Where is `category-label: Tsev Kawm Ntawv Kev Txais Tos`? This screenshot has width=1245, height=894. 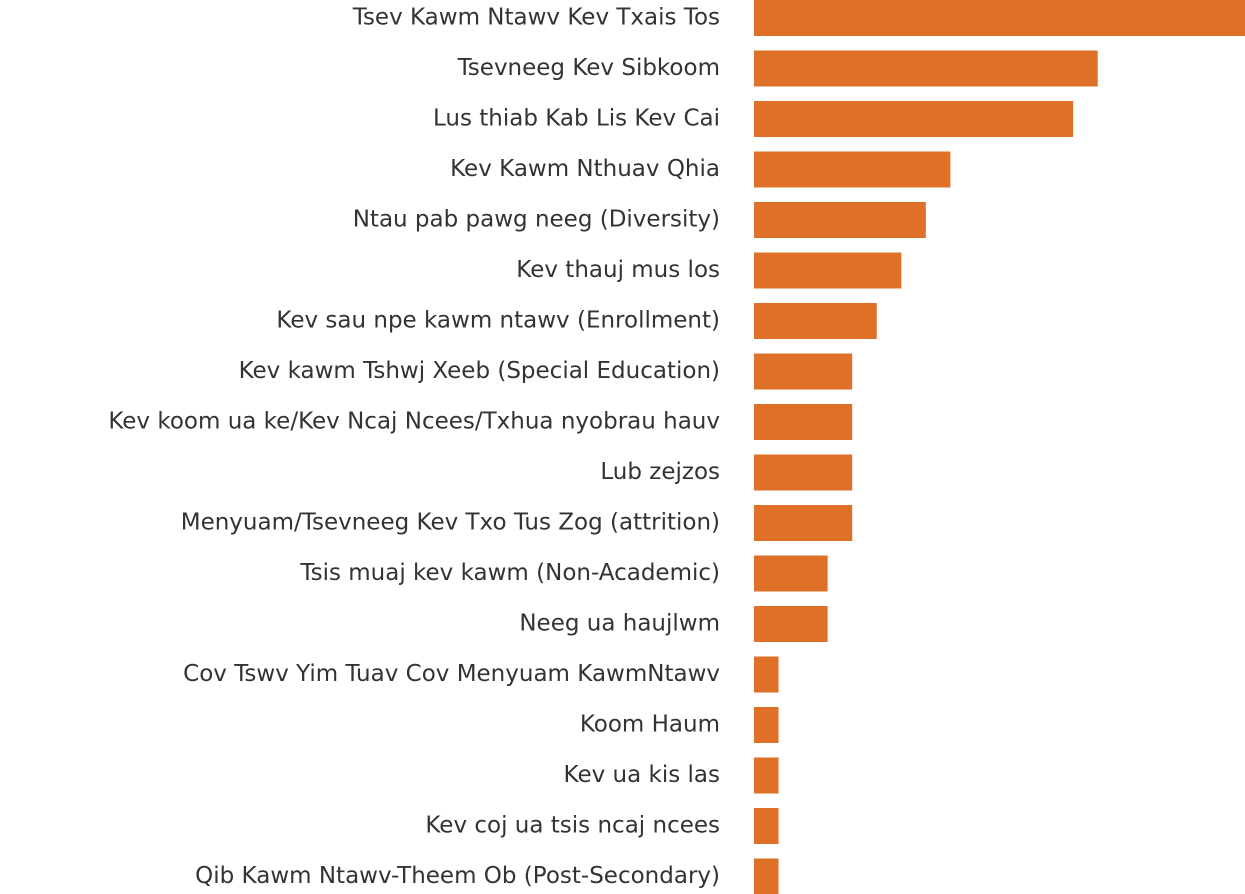 category-label: Tsev Kawm Ntawv Kev Txais Tos is located at coordinates (536, 18).